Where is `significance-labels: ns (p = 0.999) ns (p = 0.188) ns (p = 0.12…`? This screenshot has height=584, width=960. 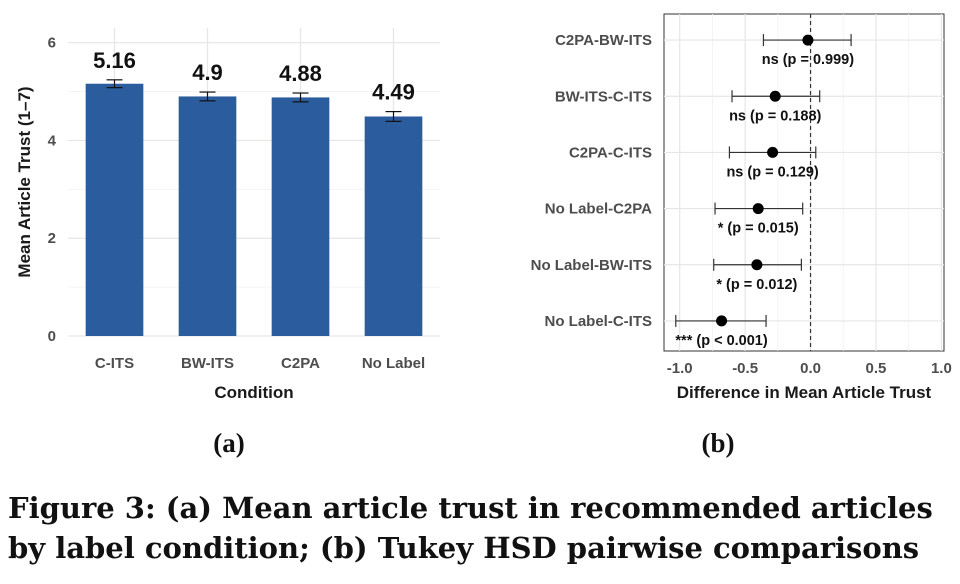 significance-labels: ns (p = 0.999) ns (p = 0.188) ns (p = 0.12… is located at coordinates (764, 200).